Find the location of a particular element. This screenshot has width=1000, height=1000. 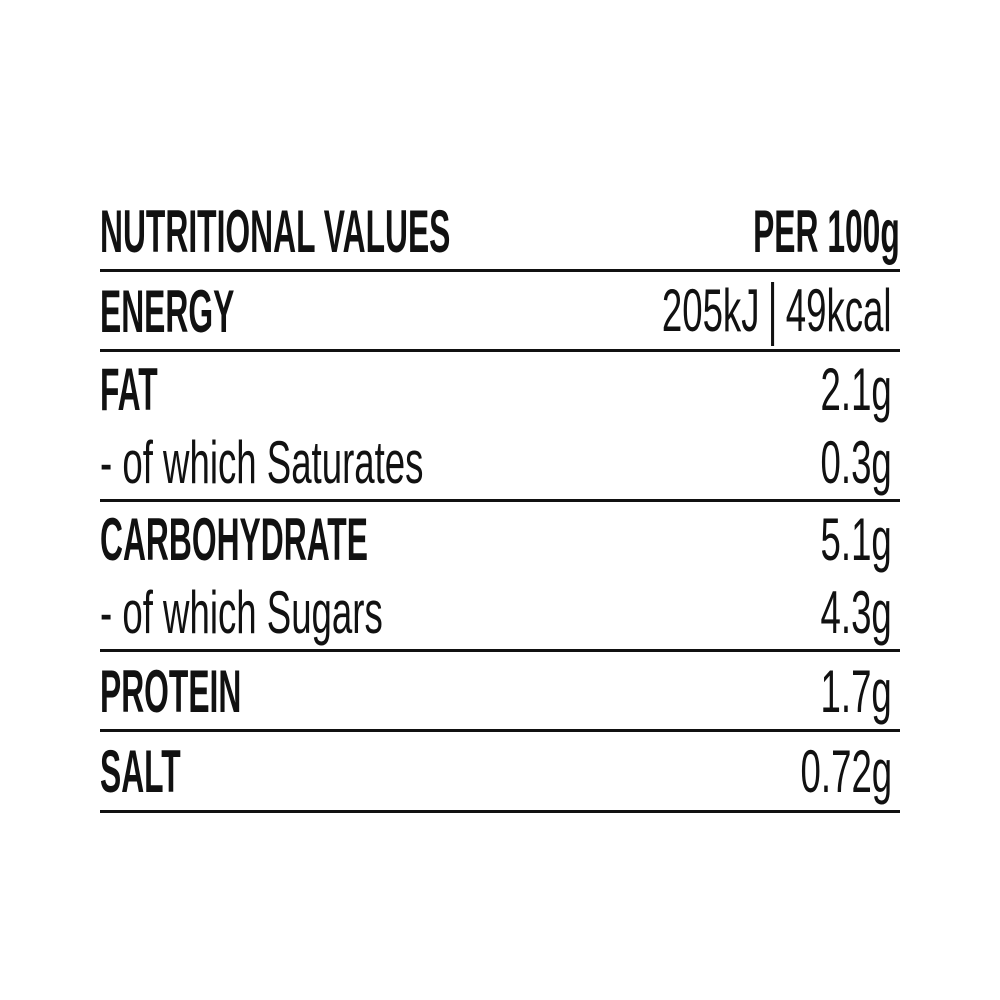

sugars-row: - of which Sugars 4.3g is located at coordinates (500, 613).